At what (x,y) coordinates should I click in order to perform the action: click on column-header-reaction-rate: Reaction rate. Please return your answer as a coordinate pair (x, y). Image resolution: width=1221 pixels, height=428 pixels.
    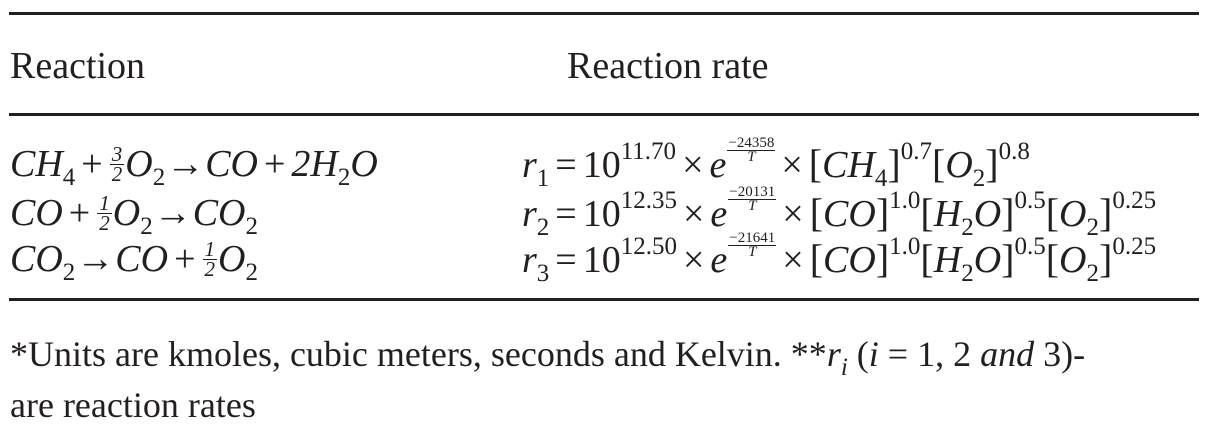
    Looking at the image, I should click on (668, 66).